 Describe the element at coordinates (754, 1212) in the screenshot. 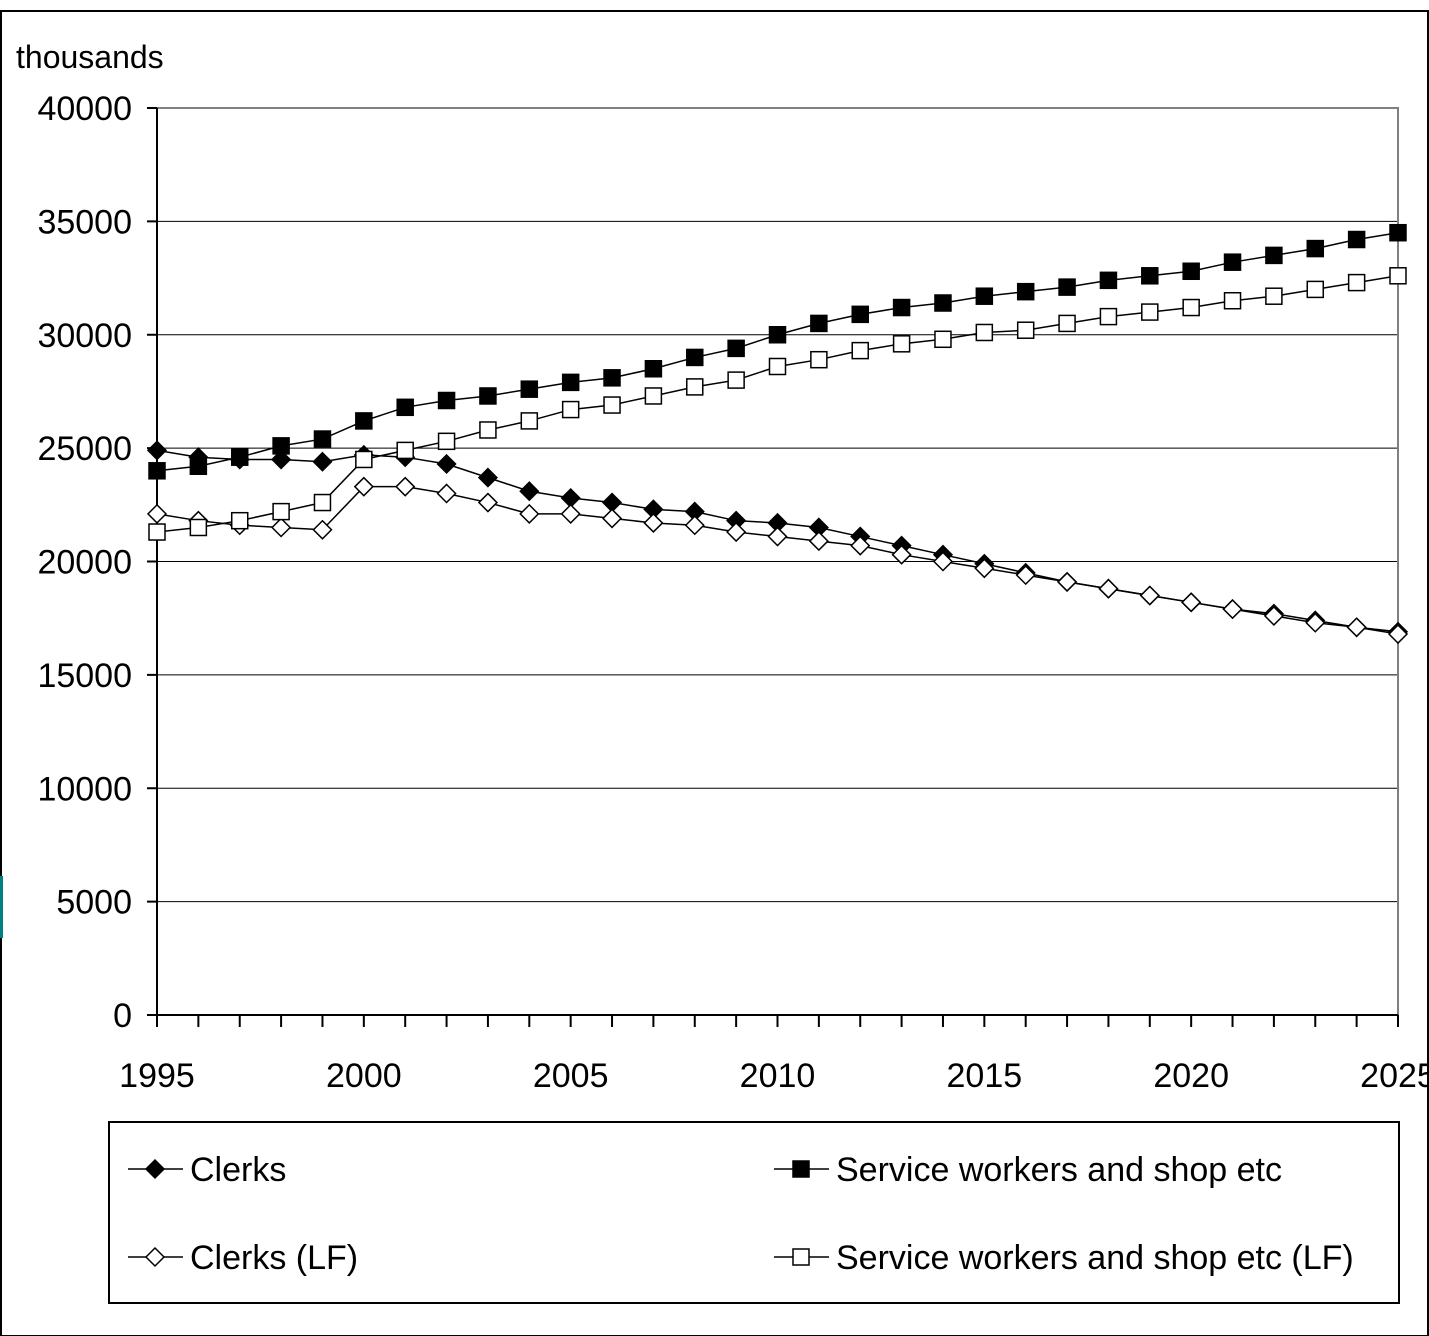

I see `legend-box` at that location.